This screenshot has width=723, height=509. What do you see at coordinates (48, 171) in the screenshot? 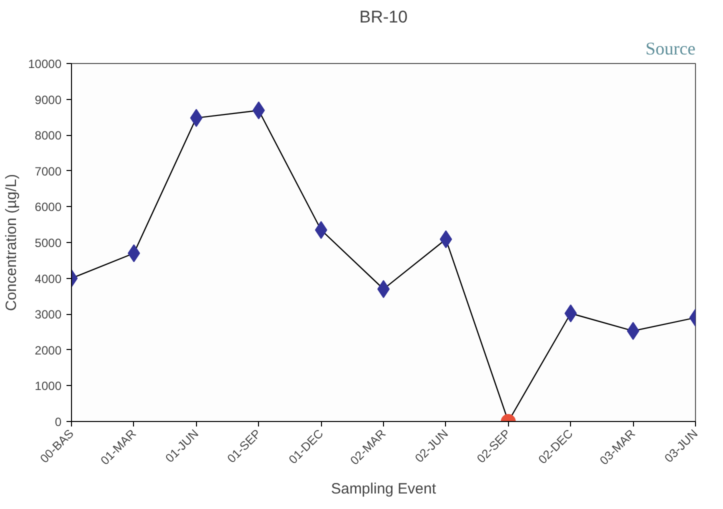
I see `y-tick-label: 7000` at bounding box center [48, 171].